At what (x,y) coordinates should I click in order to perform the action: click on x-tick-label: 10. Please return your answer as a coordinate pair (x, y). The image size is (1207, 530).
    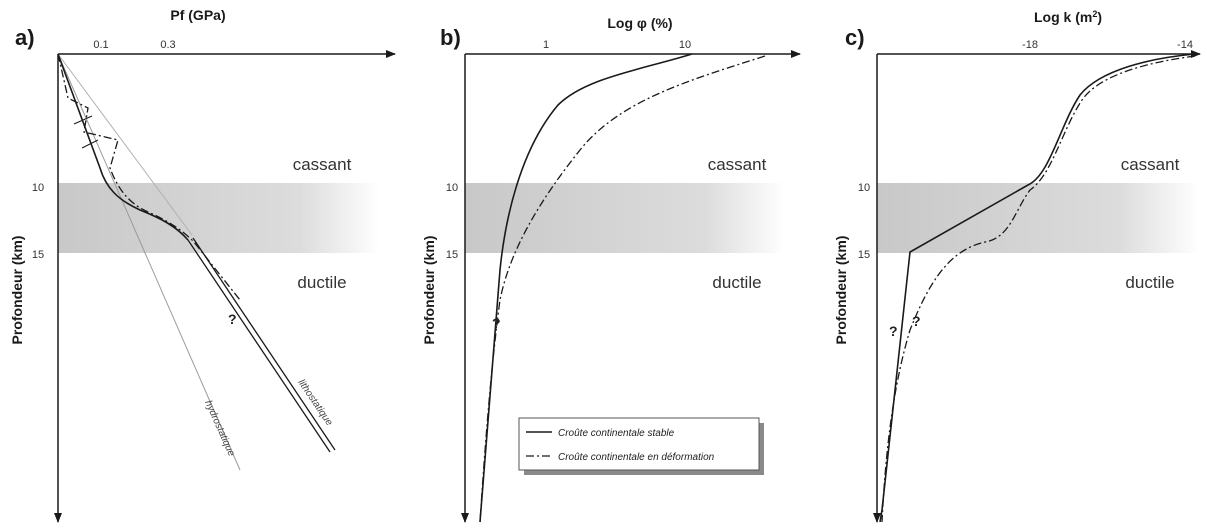
    Looking at the image, I should click on (685, 45).